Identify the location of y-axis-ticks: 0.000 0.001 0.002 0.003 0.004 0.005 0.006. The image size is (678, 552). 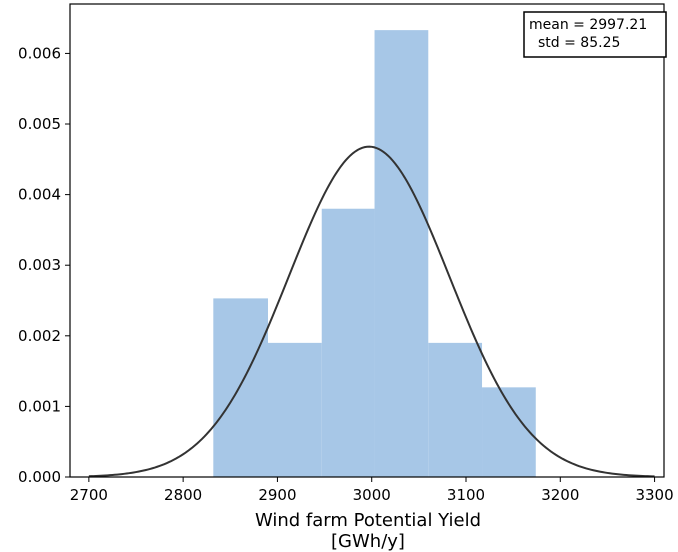
(44, 265).